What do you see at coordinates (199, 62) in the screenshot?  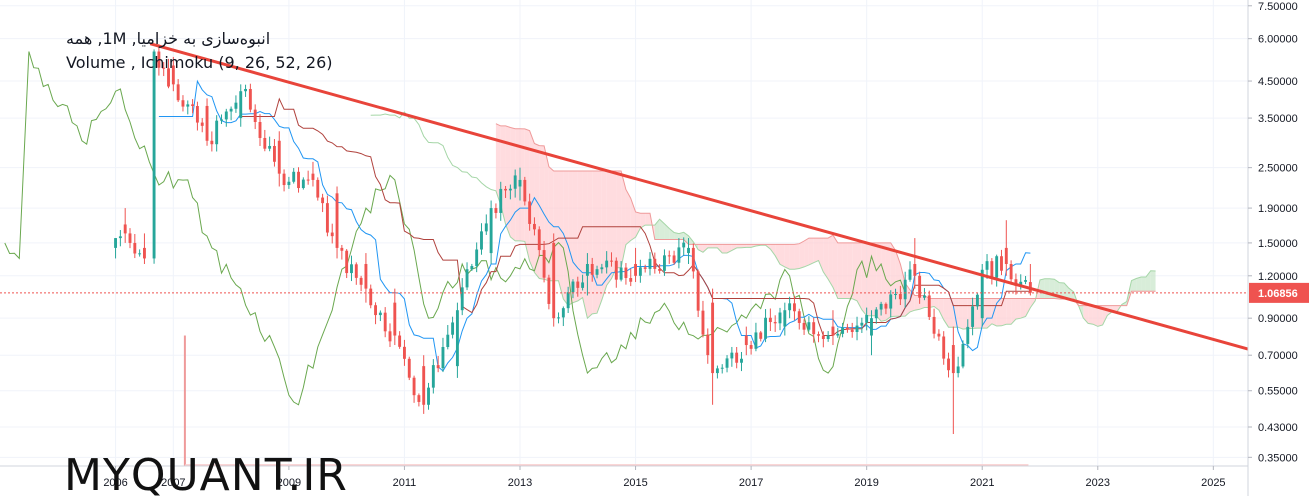 I see `legend-indicators: Volume , Ichimoku (9, 26, 52, 26)` at bounding box center [199, 62].